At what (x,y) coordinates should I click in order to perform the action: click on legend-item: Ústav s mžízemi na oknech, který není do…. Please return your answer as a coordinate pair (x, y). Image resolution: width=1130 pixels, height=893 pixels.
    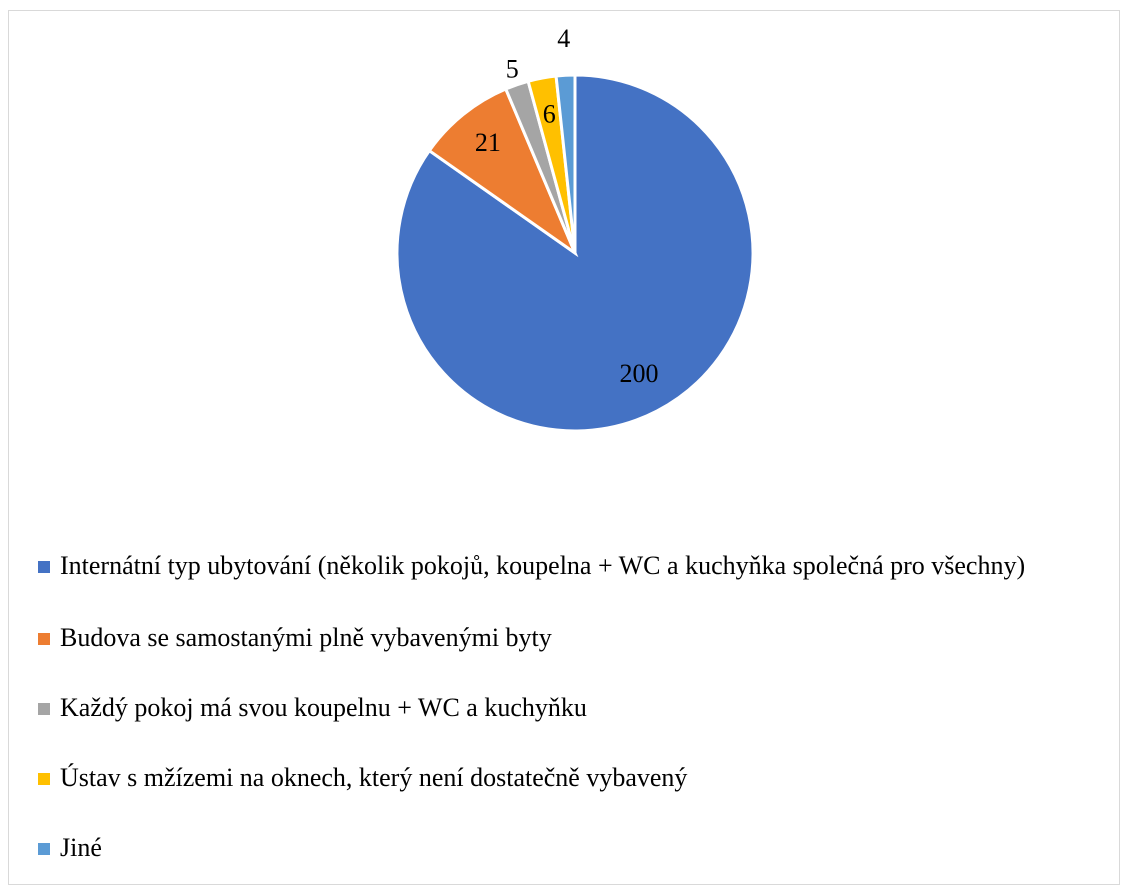
    Looking at the image, I should click on (583, 797).